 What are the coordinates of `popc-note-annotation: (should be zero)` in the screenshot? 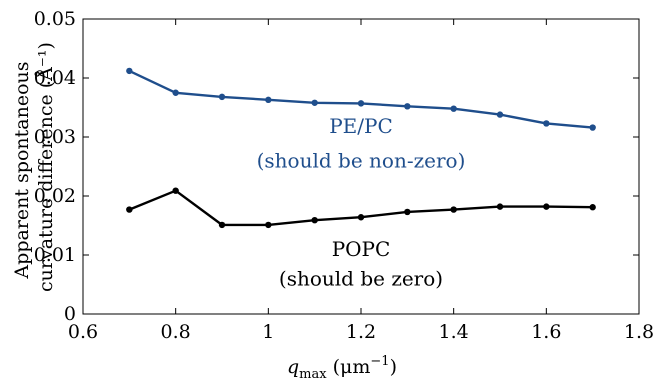 It's located at (361, 279).